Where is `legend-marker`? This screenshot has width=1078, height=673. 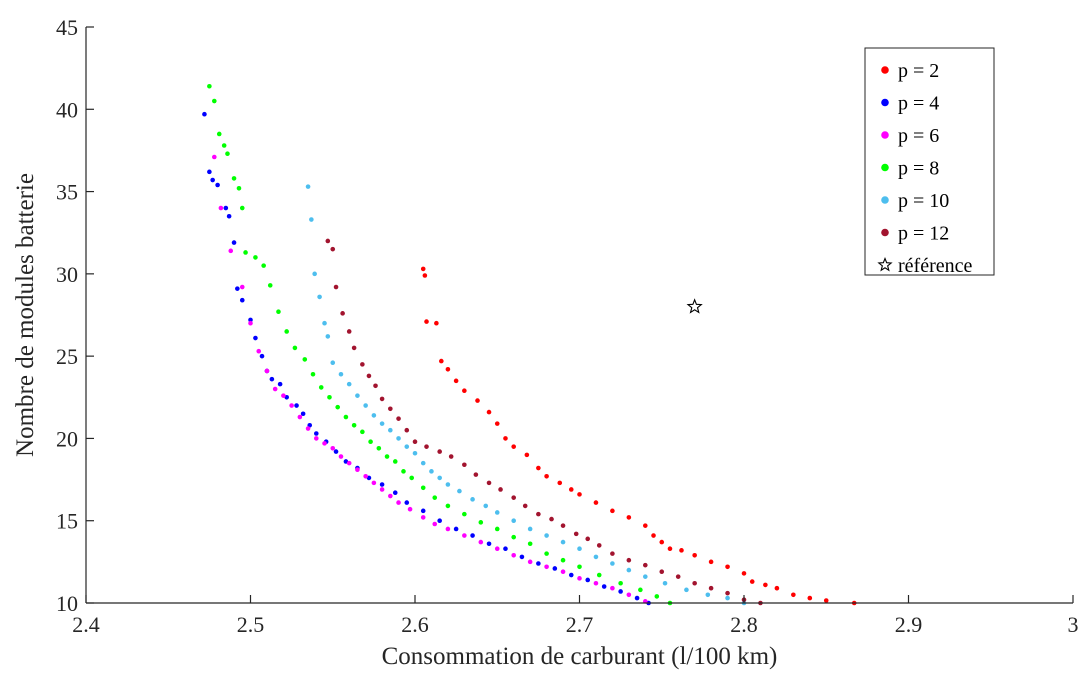
legend-marker is located at coordinates (885, 70).